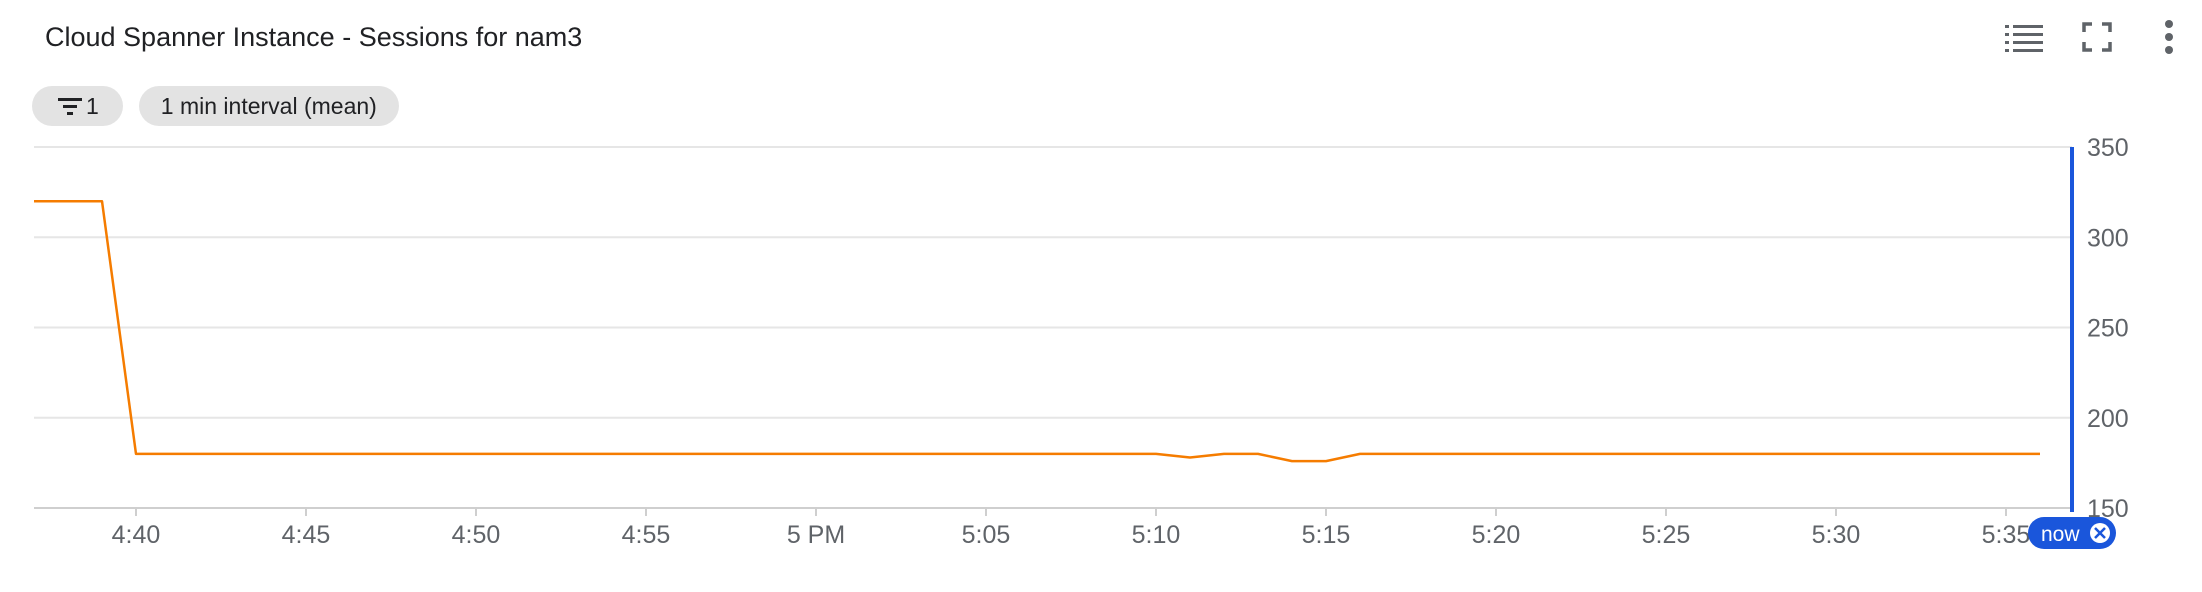 The image size is (2202, 592). I want to click on y-tick-label: 350, so click(2108, 148).